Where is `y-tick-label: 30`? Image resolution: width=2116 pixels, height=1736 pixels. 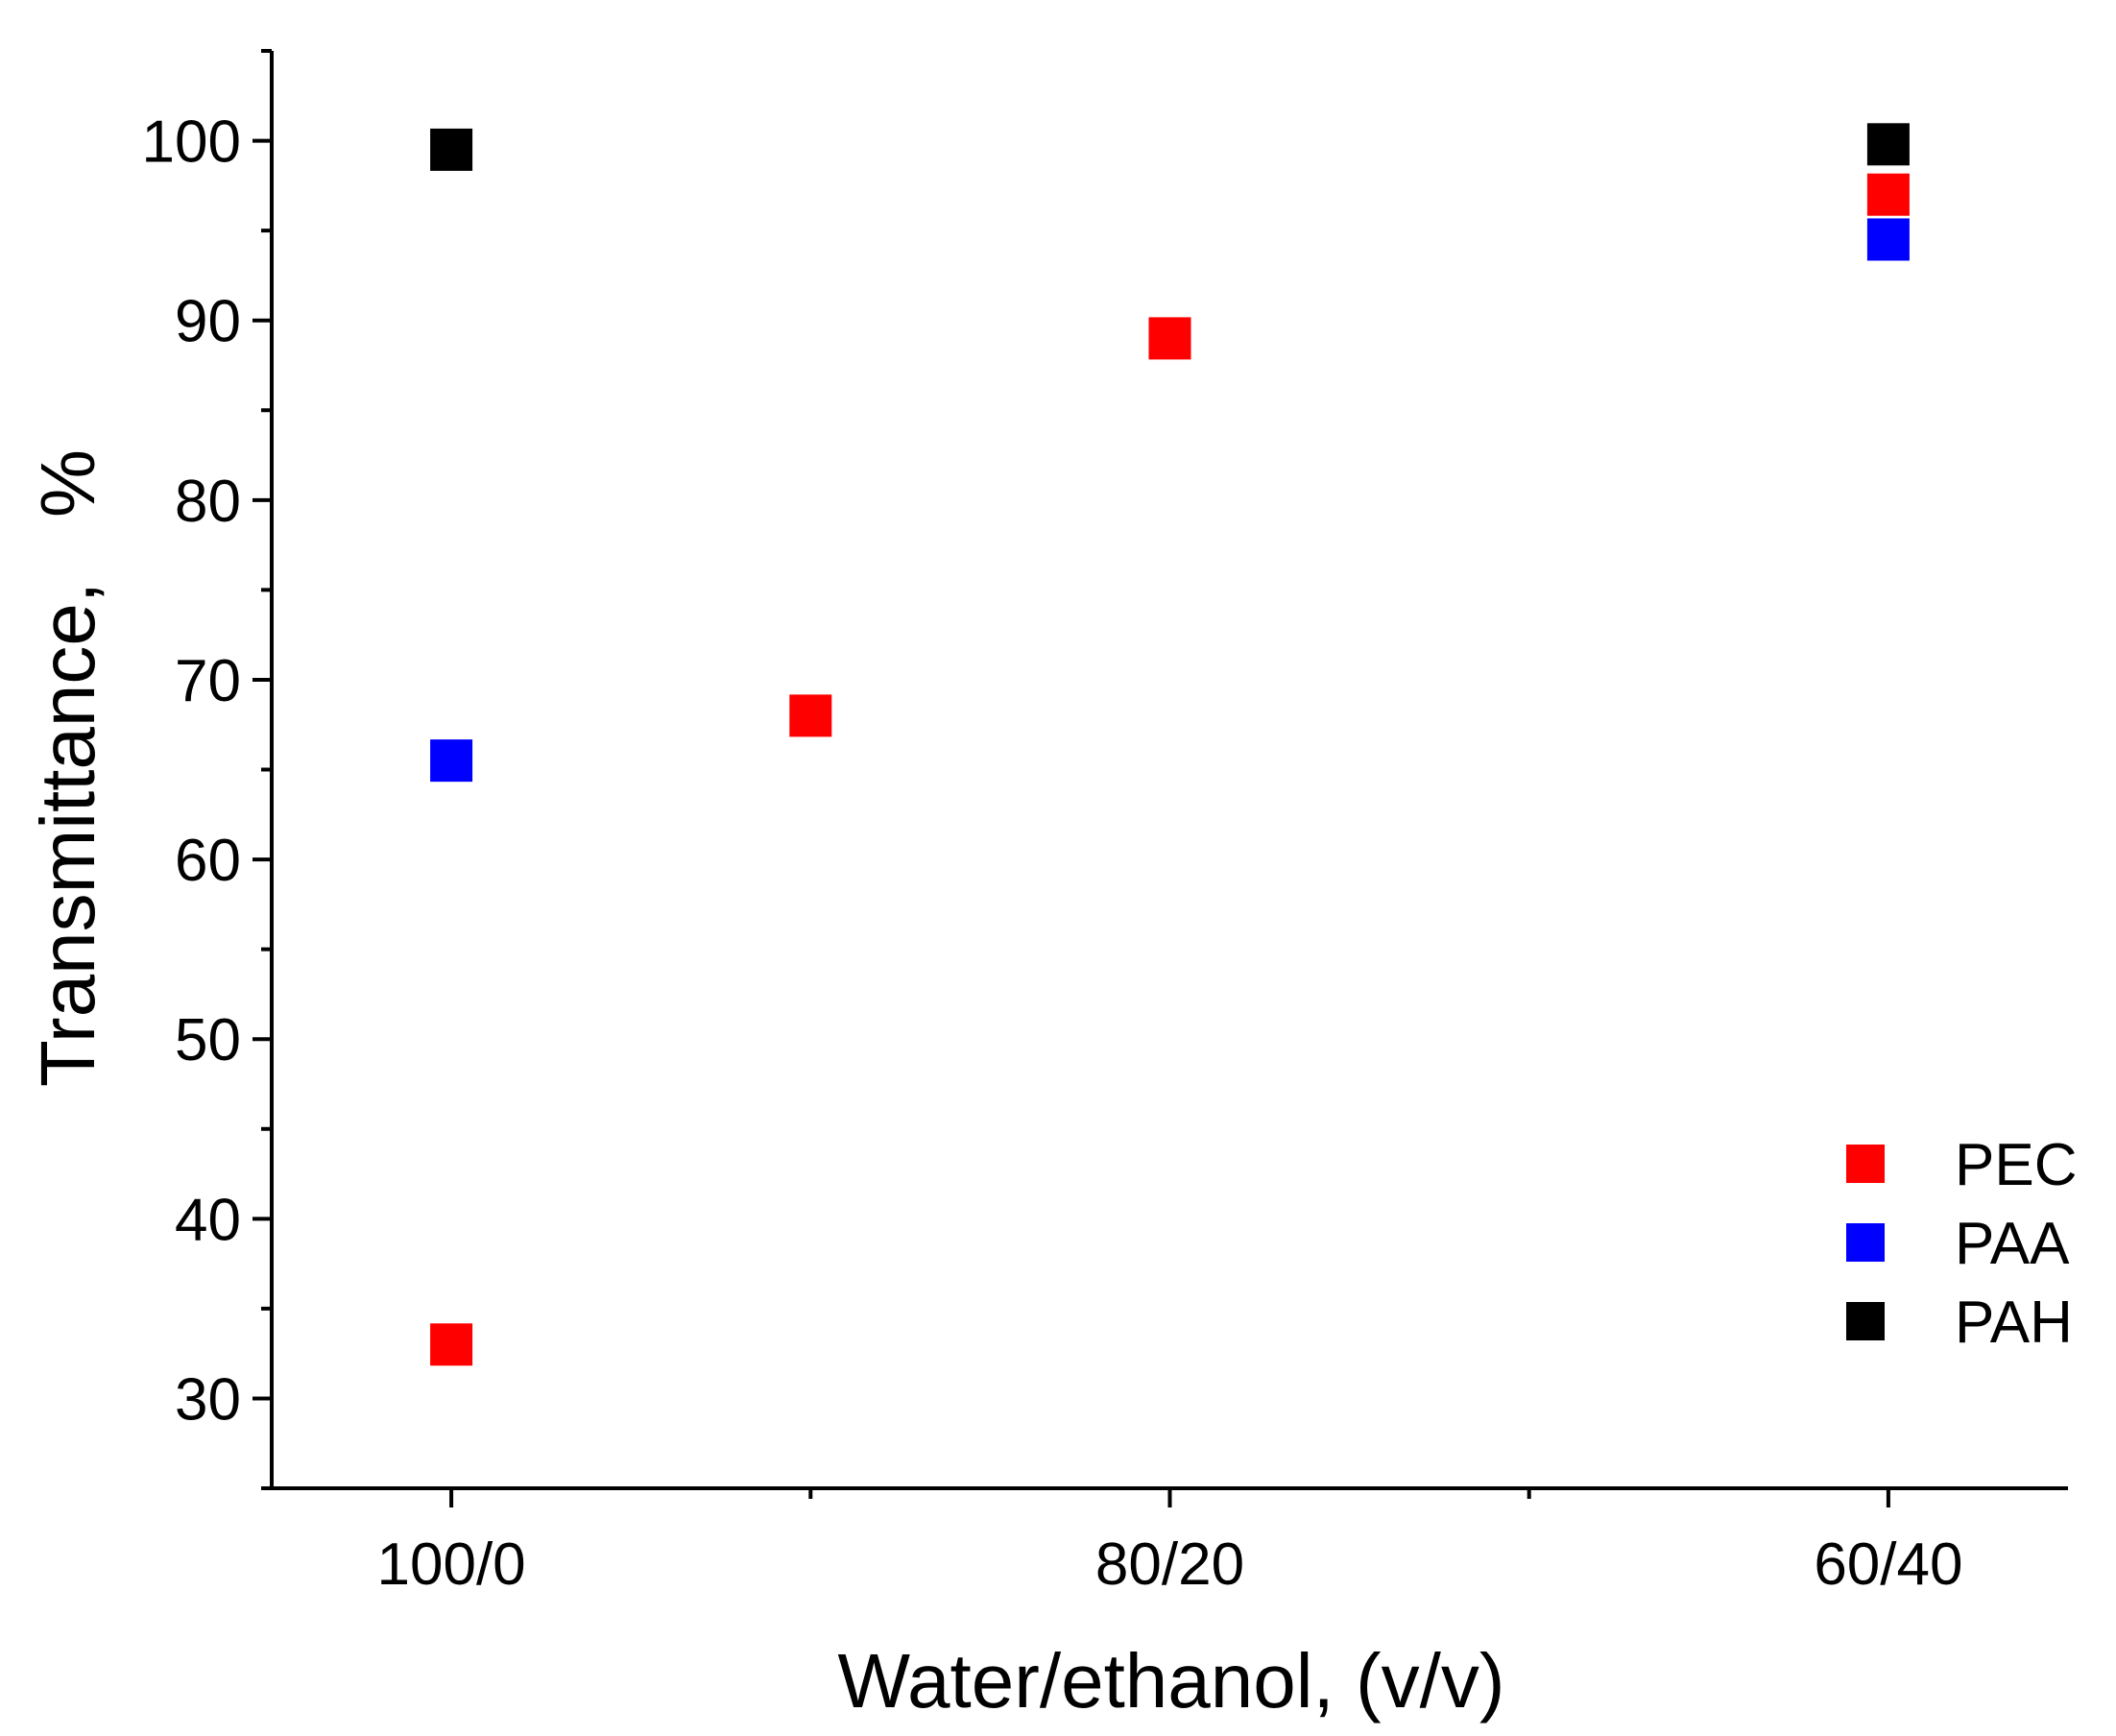 y-tick-label: 30 is located at coordinates (208, 1399).